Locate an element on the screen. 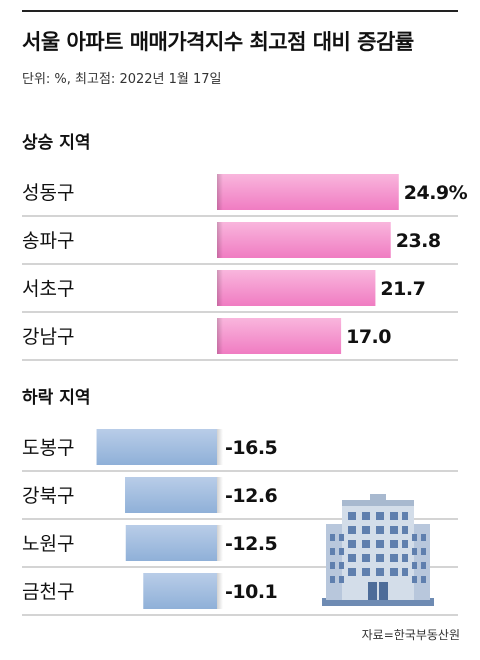  category-label: 금천구 is located at coordinates (48, 592).